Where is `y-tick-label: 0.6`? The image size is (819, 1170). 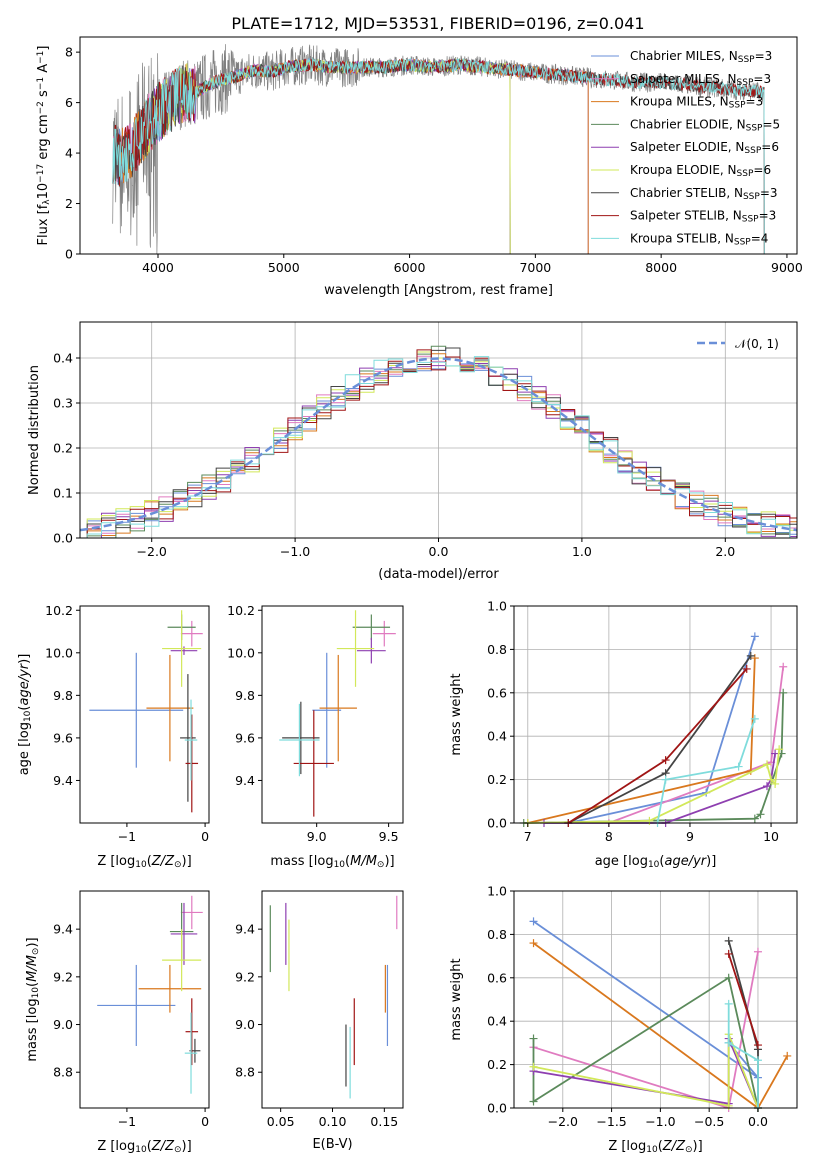 y-tick-label: 0.6 is located at coordinates (497, 977).